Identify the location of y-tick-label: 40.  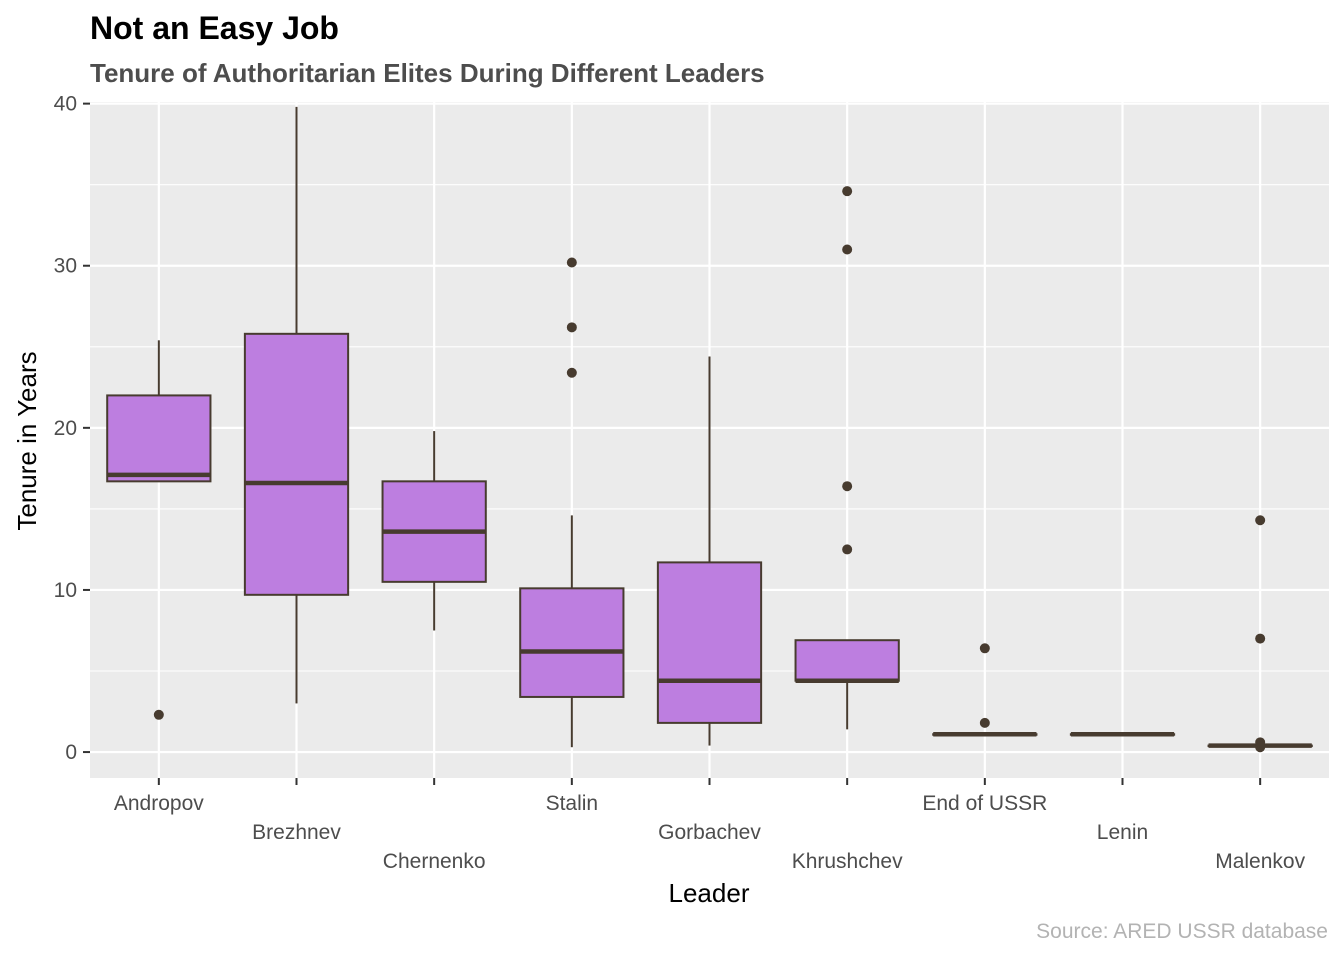
(65, 104).